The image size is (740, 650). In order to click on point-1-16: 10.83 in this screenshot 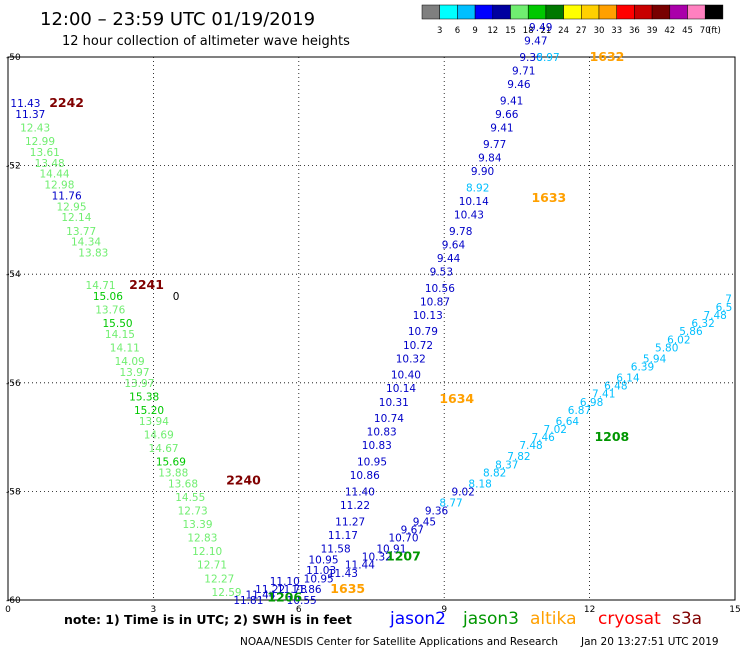, I will do `click(377, 446)`.